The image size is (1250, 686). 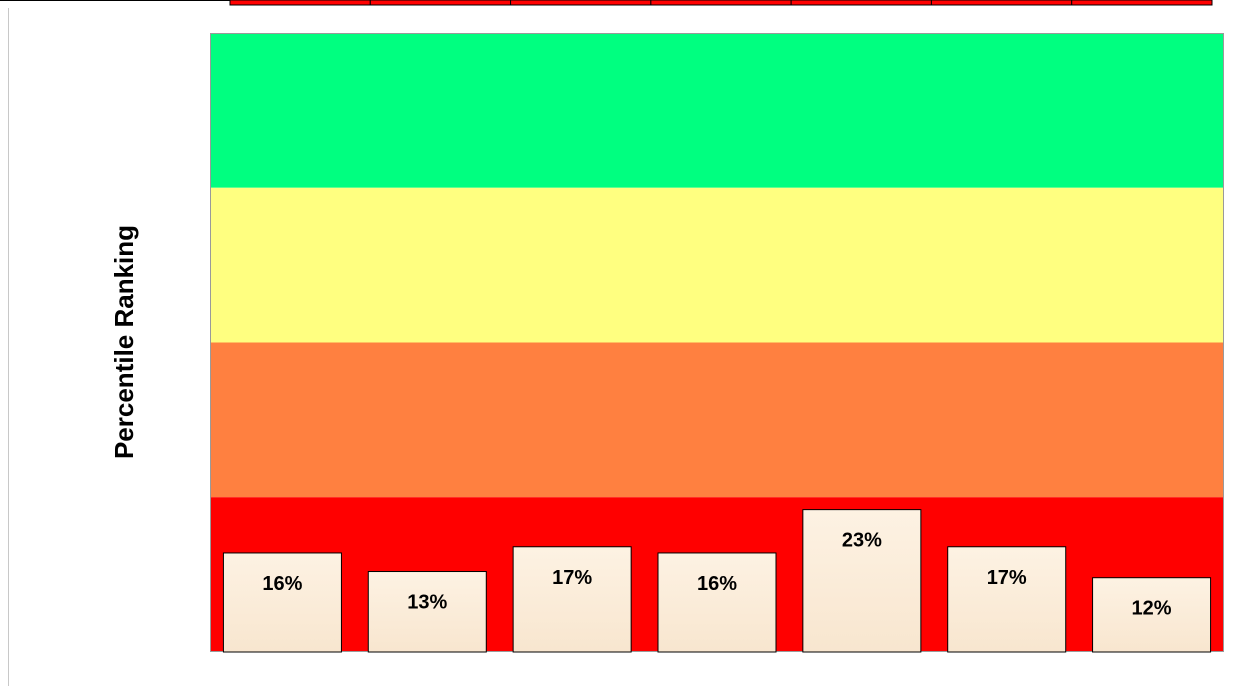 I want to click on bar-label-4: 16%, so click(x=717, y=584).